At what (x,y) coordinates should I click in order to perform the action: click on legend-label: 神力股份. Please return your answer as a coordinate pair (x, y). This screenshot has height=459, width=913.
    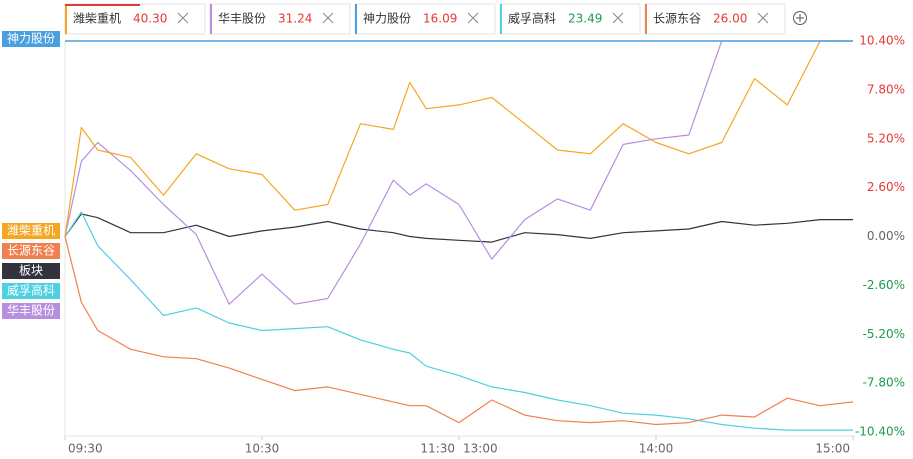
    Looking at the image, I should click on (31, 39).